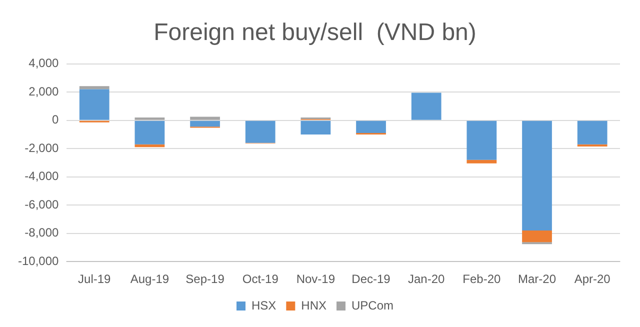  Describe the element at coordinates (263, 305) in the screenshot. I see `legend-label: HSX` at that location.